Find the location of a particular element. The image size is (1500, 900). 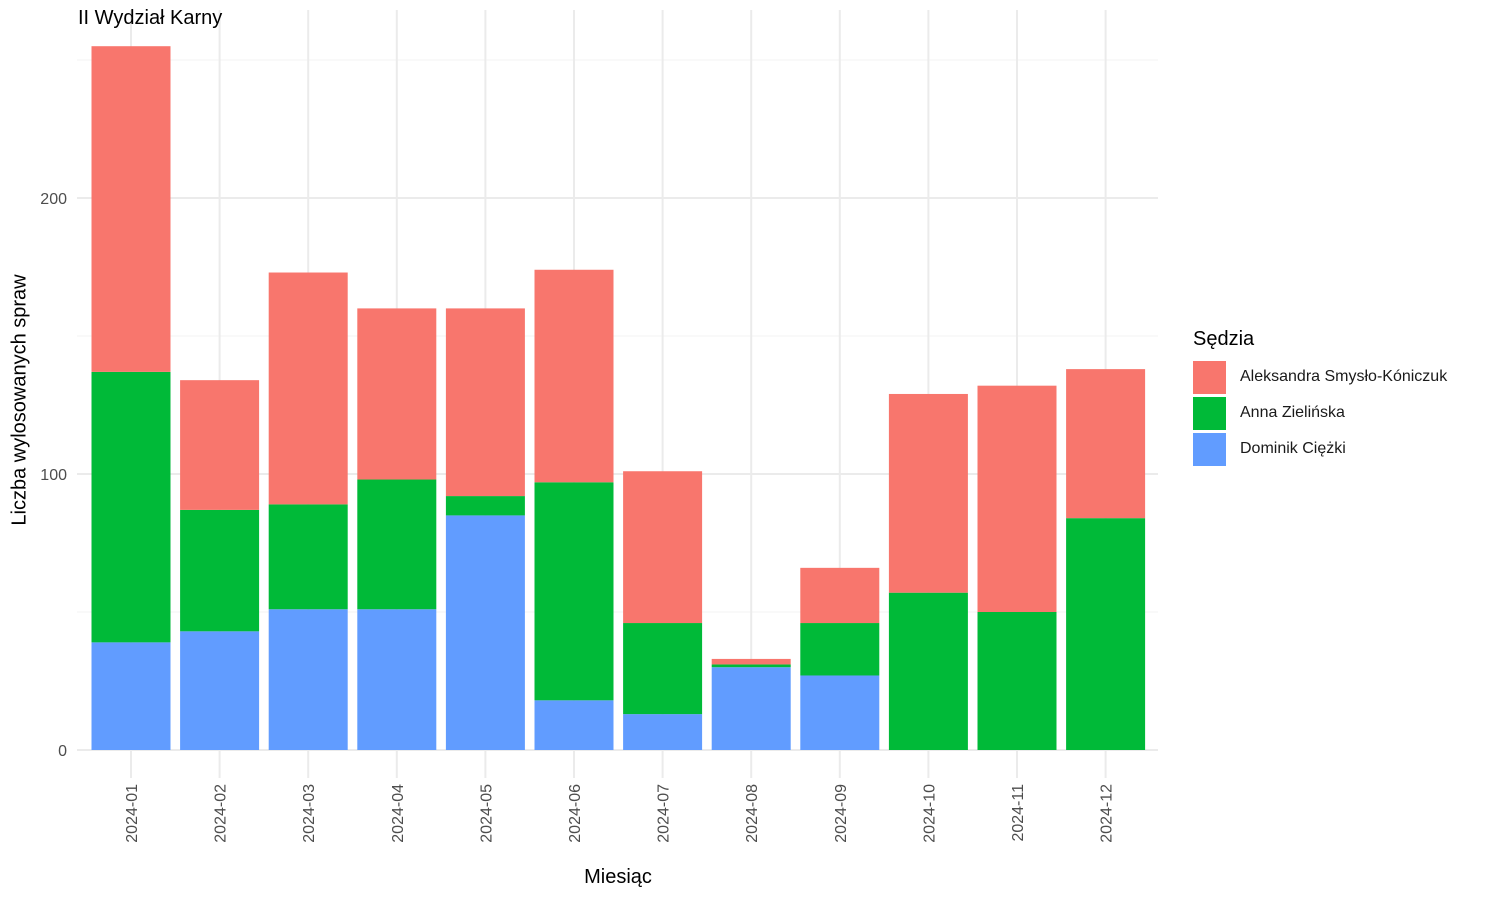

y-tick-label: 200 is located at coordinates (53, 199).